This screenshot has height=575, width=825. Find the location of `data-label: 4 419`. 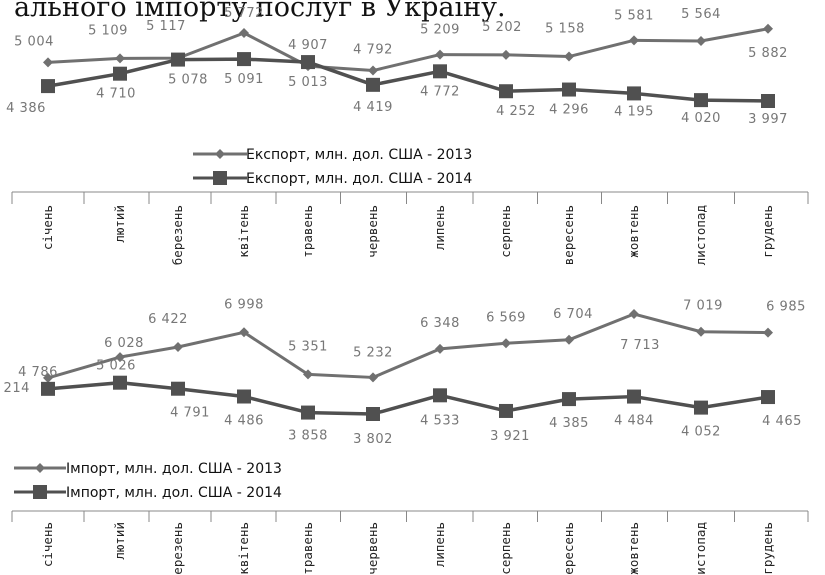

data-label: 4 419 is located at coordinates (373, 107).